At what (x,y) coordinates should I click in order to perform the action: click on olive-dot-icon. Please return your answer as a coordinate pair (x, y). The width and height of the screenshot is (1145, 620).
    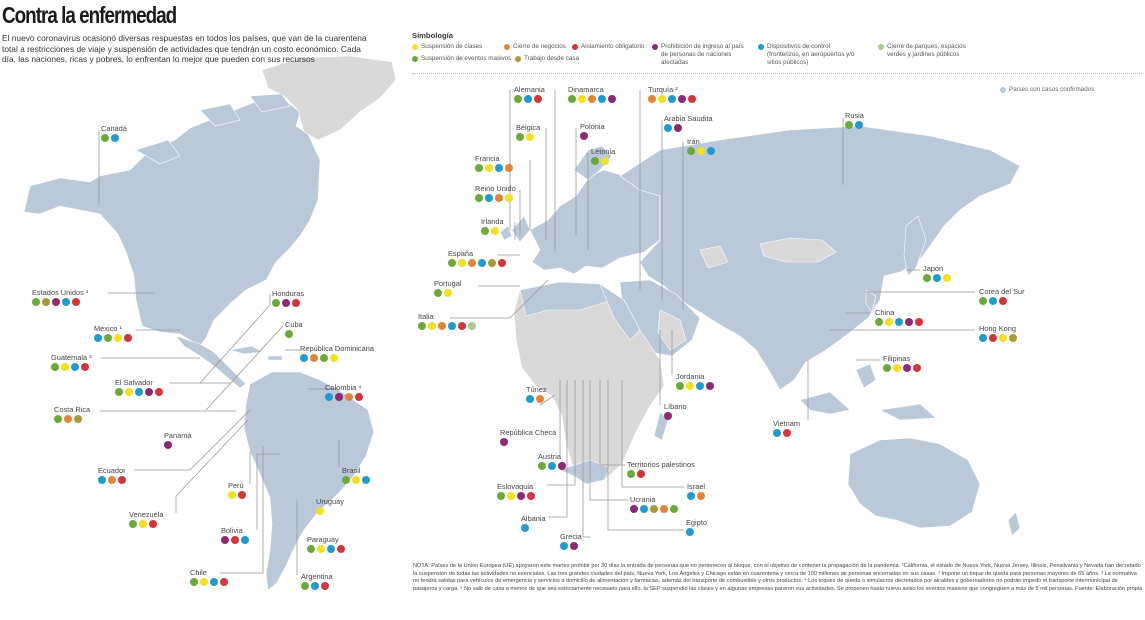
    Looking at the image, I should click on (492, 263).